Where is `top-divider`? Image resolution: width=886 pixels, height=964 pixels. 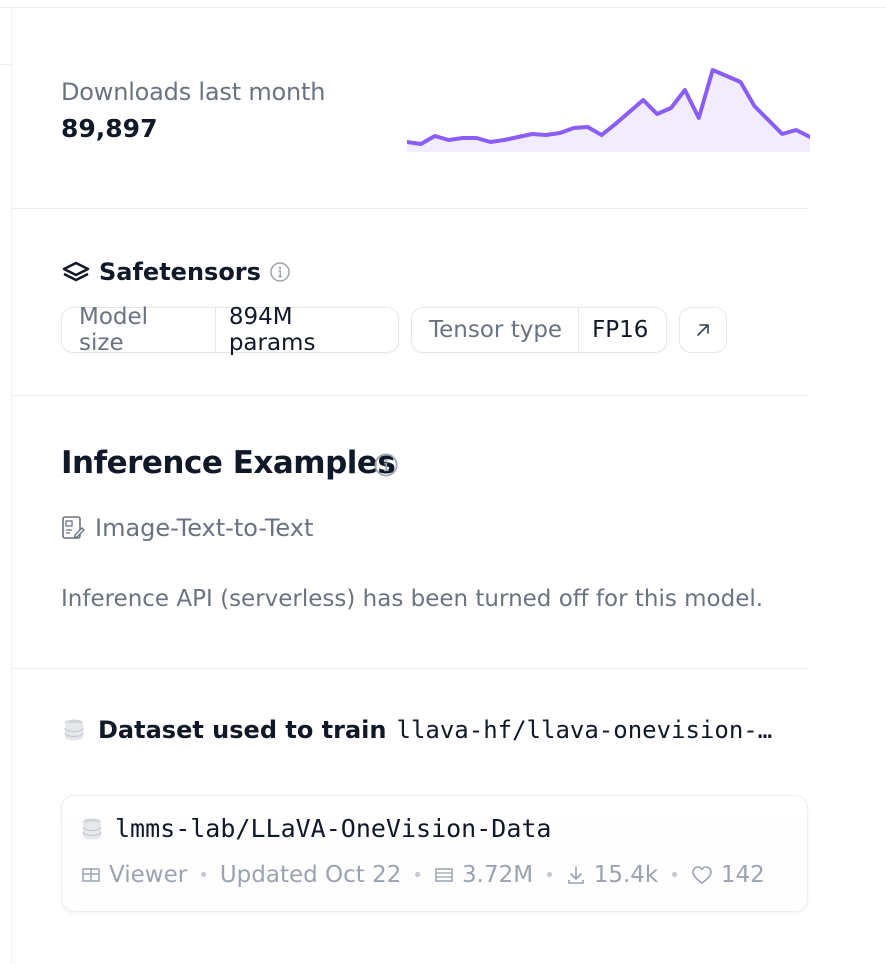
top-divider is located at coordinates (443, 7).